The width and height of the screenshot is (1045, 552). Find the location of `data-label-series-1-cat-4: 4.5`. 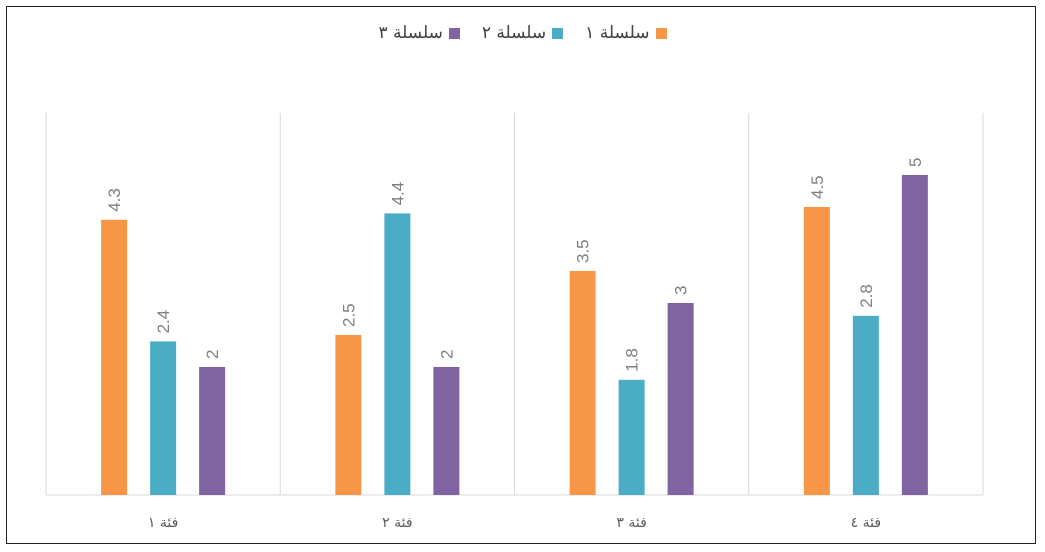

data-label-series-1-cat-4: 4.5 is located at coordinates (817, 187).